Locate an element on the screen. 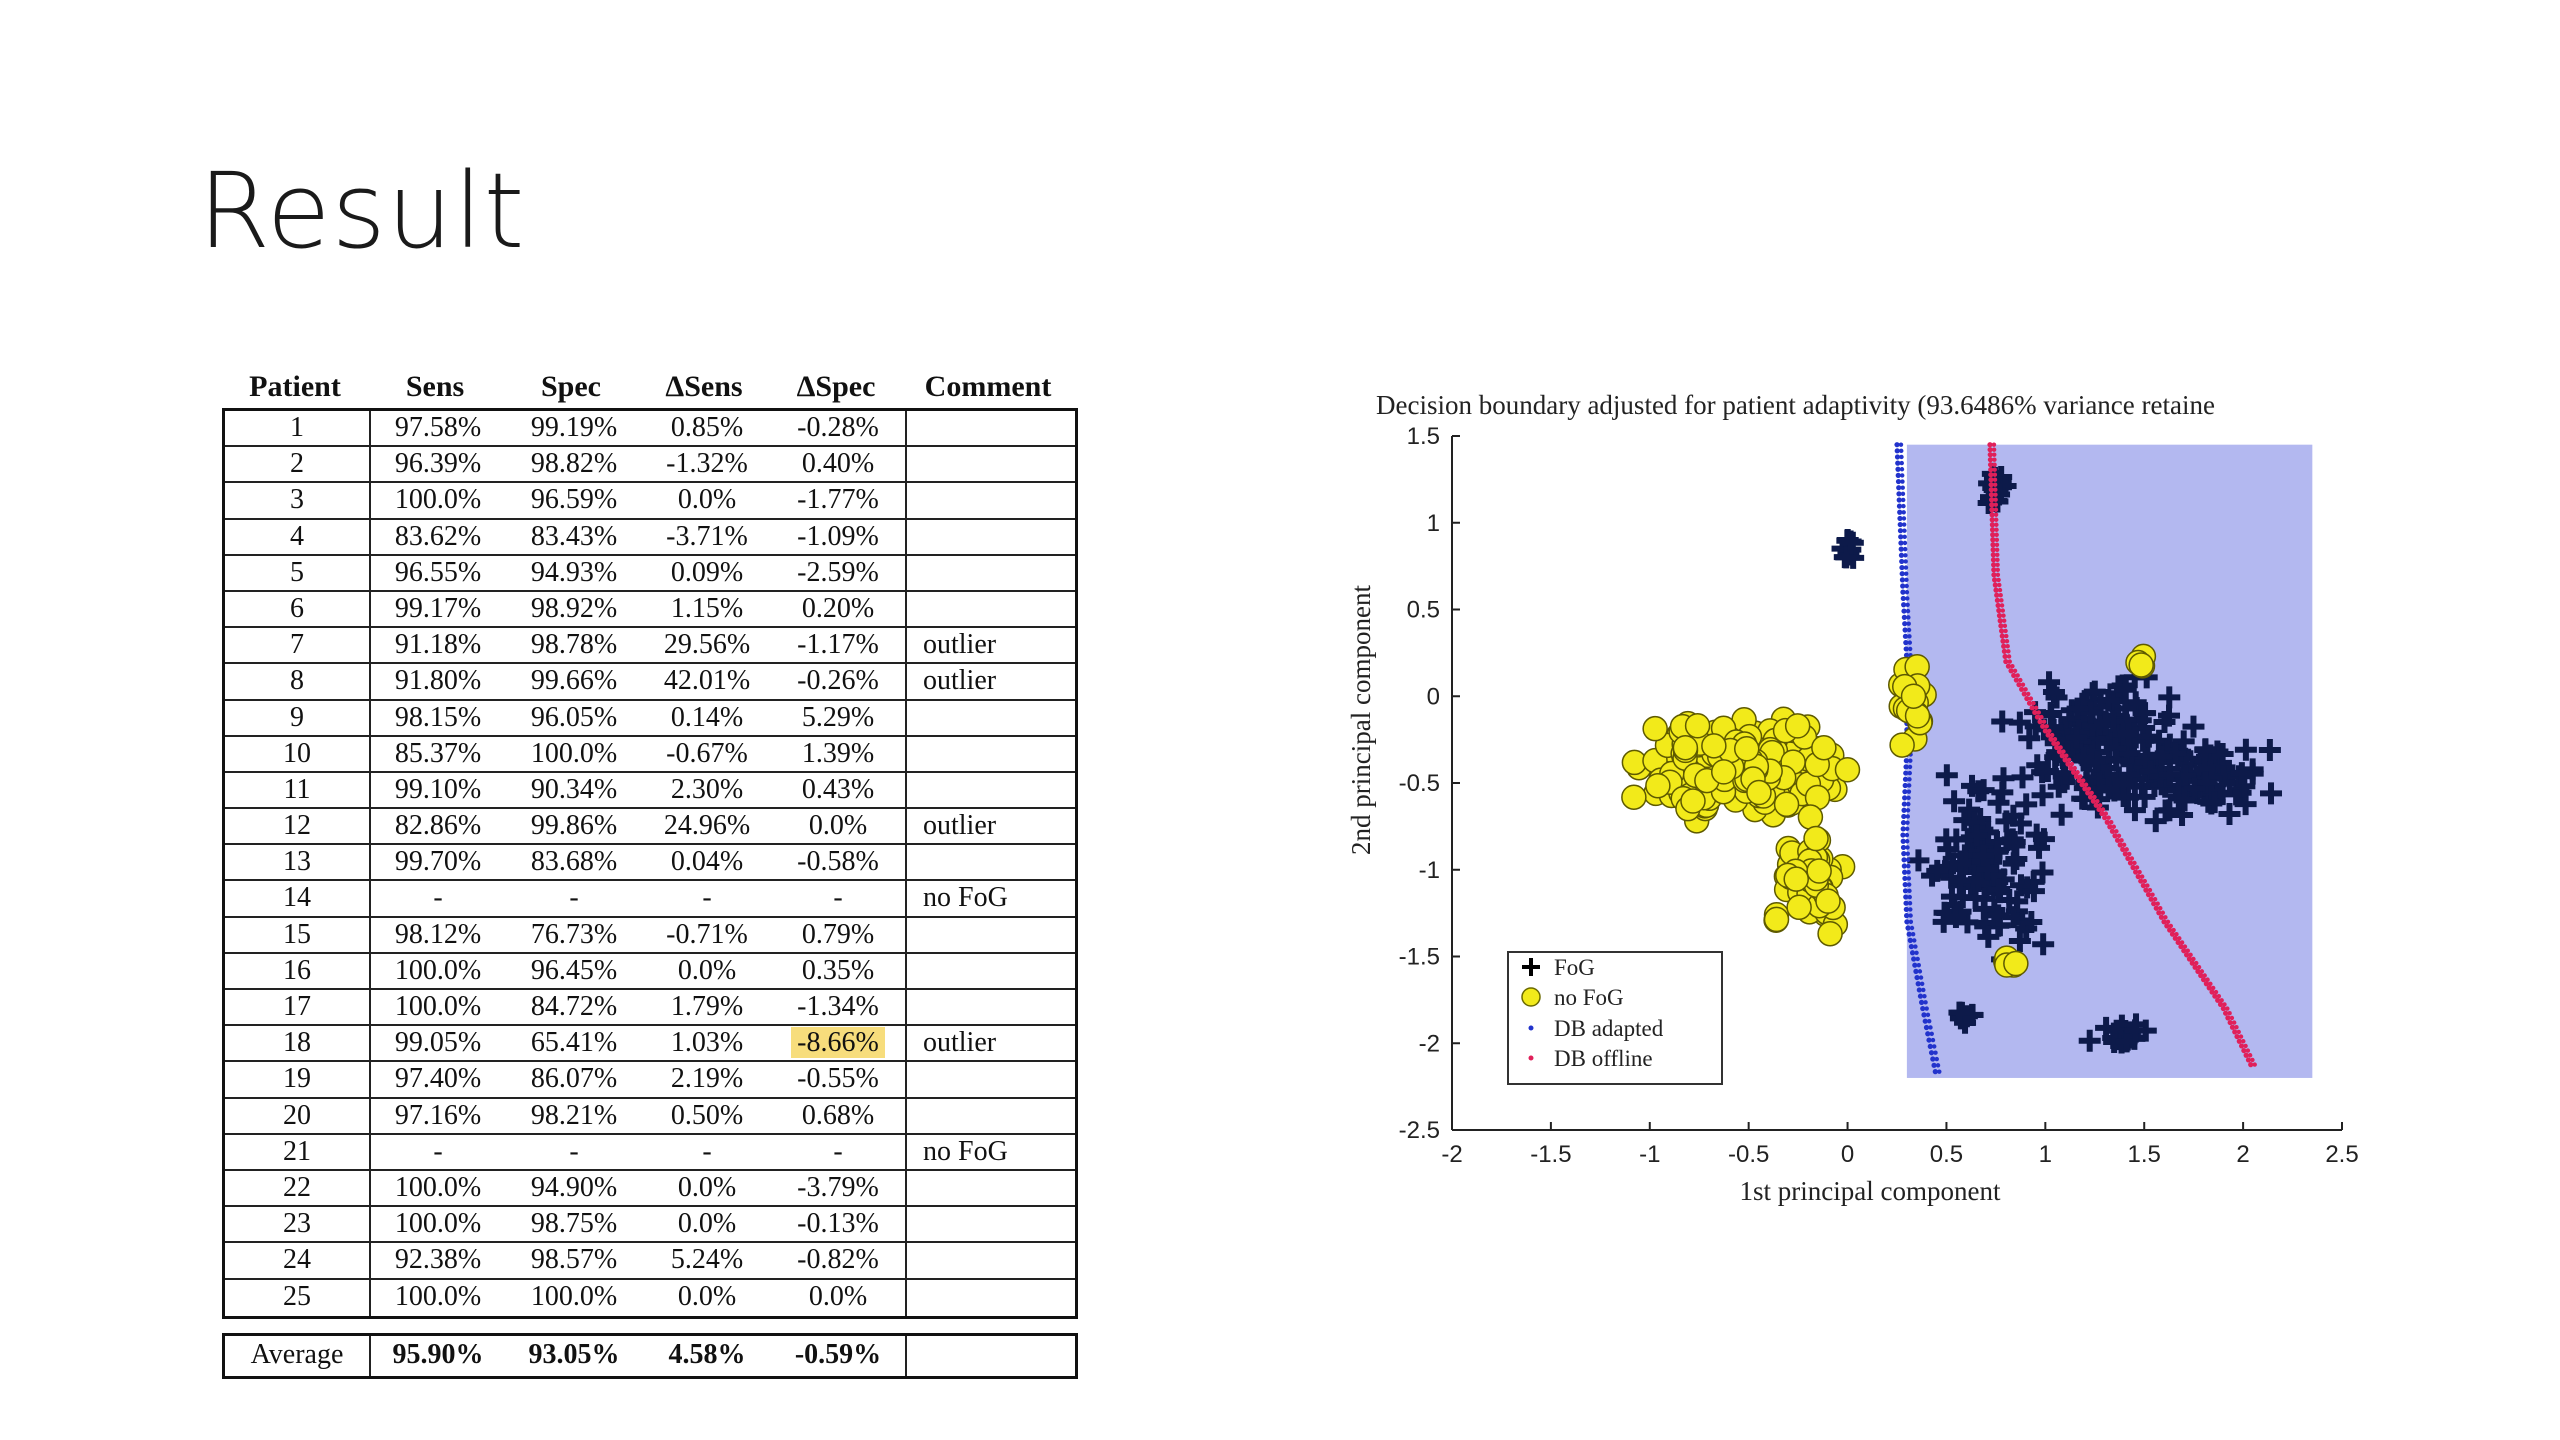  cell-delta-spec: 0.40% is located at coordinates (839, 464).